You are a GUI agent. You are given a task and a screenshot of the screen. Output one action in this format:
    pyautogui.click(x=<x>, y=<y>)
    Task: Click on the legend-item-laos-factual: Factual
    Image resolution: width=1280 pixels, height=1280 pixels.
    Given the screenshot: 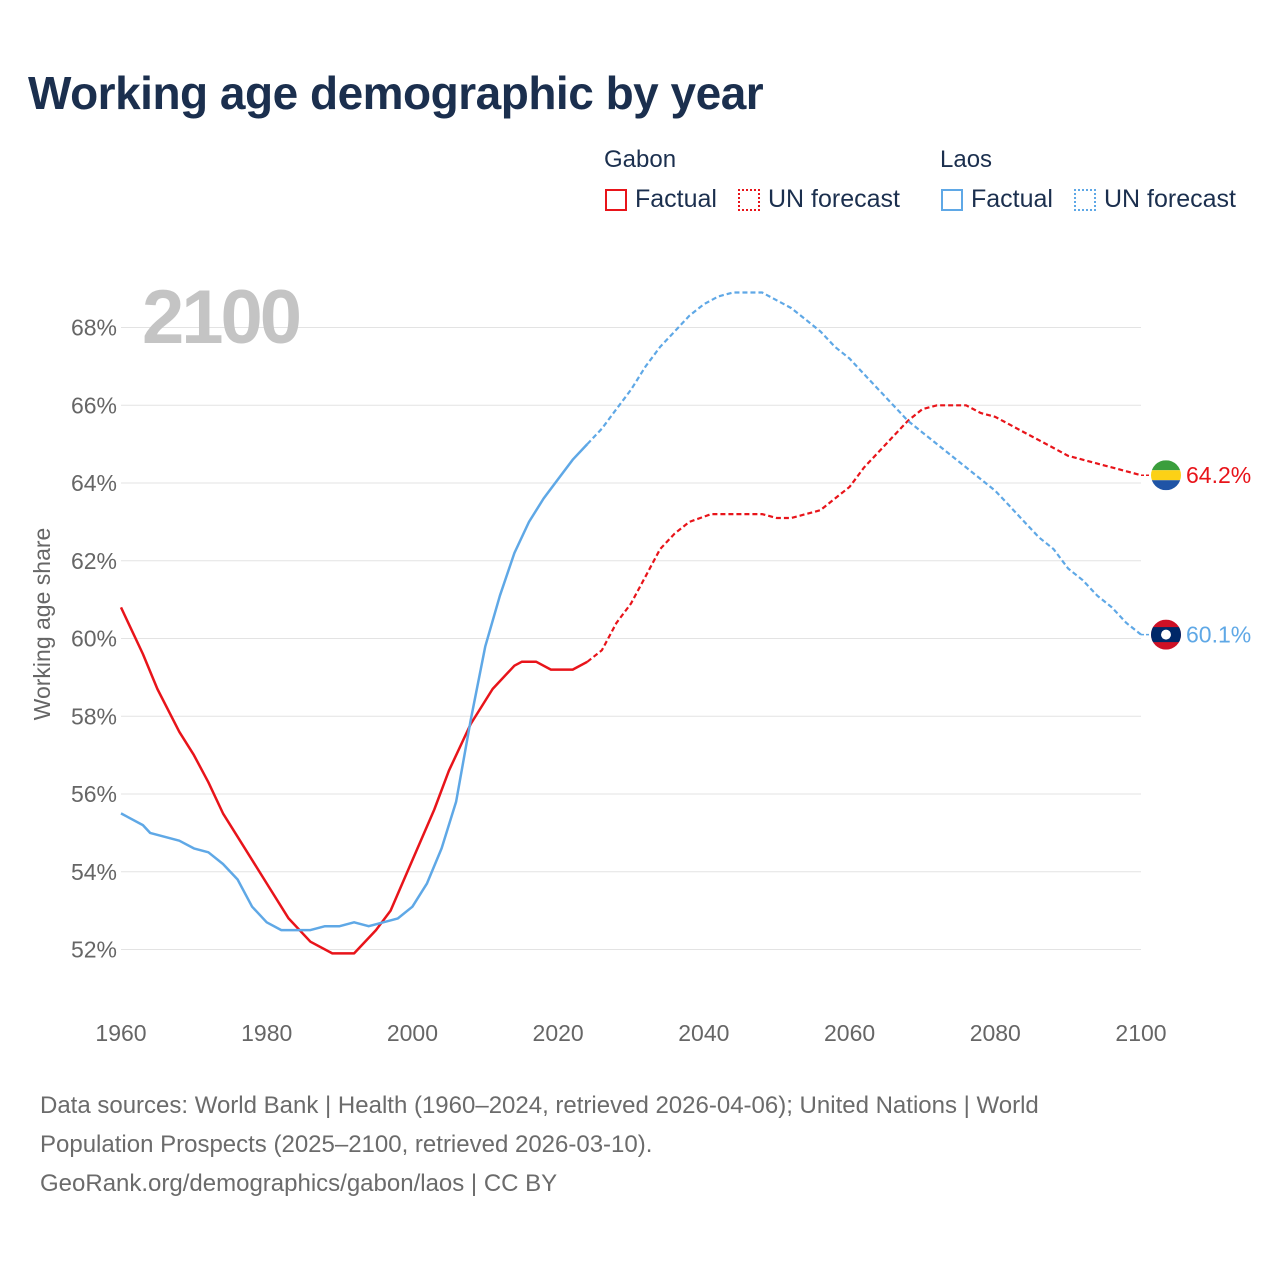 What is the action you would take?
    pyautogui.click(x=997, y=199)
    